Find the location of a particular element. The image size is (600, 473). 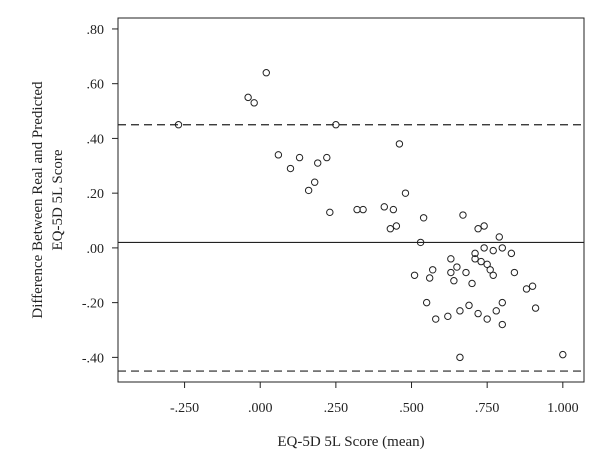

x-tick-label: -.250 is located at coordinates (184, 408).